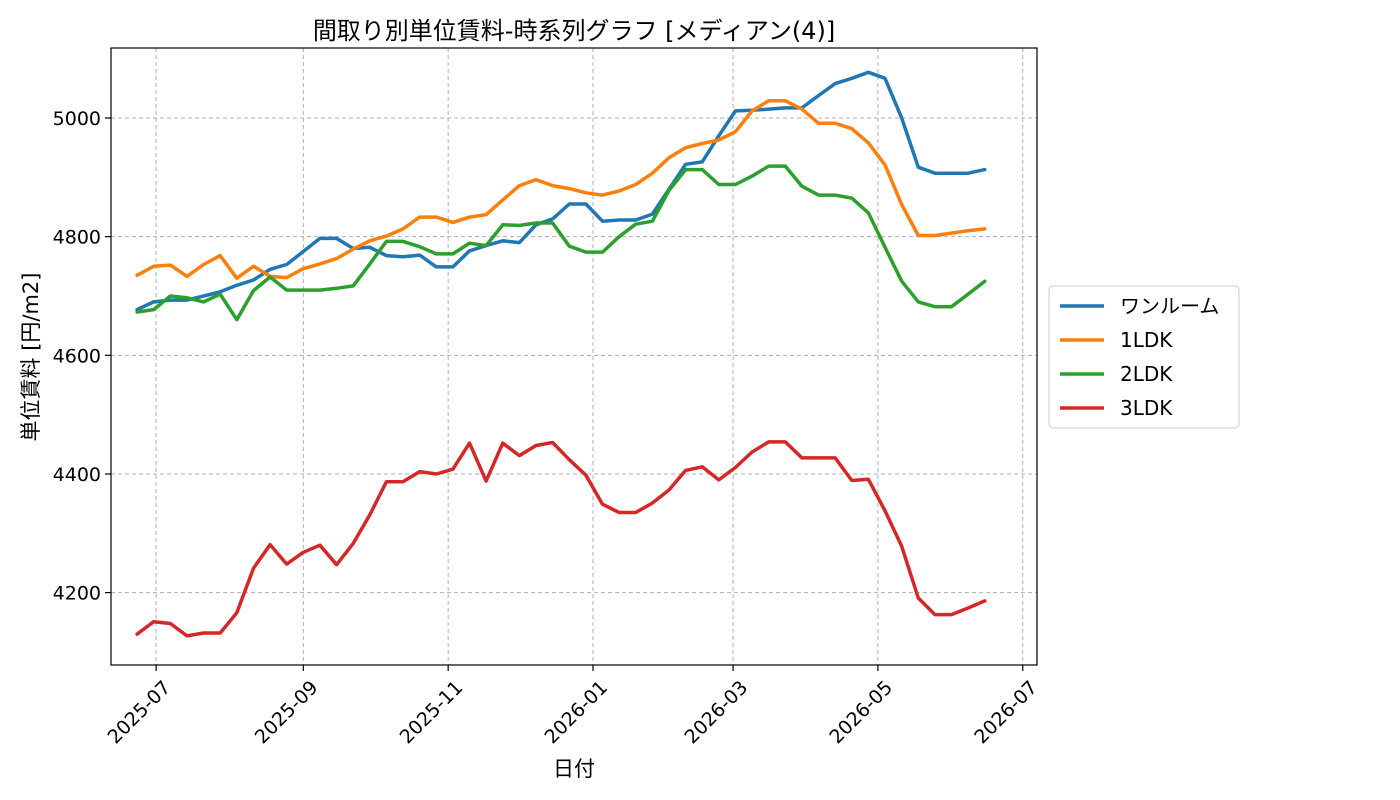 This screenshot has height=800, width=1400. What do you see at coordinates (77, 356) in the screenshot?
I see `y-tick-label: 4600` at bounding box center [77, 356].